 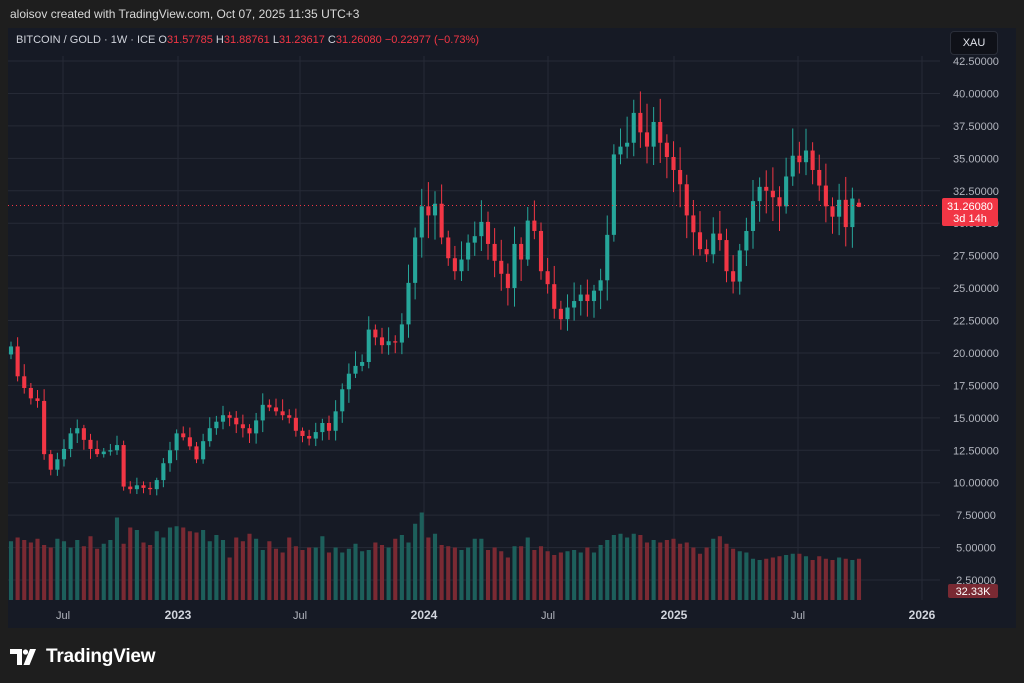 What do you see at coordinates (798, 616) in the screenshot?
I see `time-tick-label: Jul` at bounding box center [798, 616].